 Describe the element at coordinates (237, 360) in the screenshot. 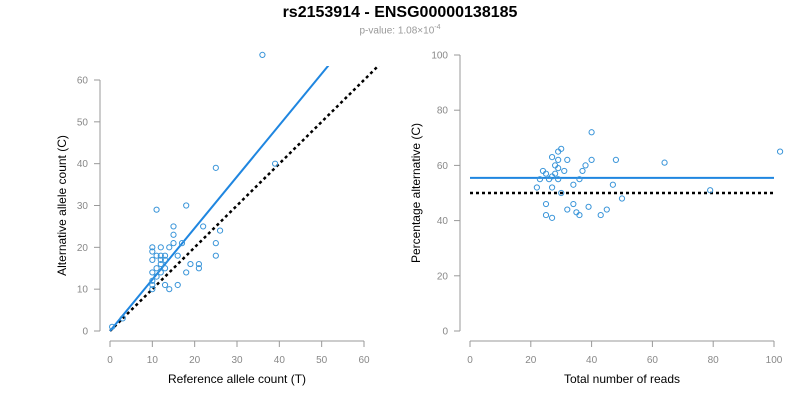

I see `x-tick-label: 30` at that location.